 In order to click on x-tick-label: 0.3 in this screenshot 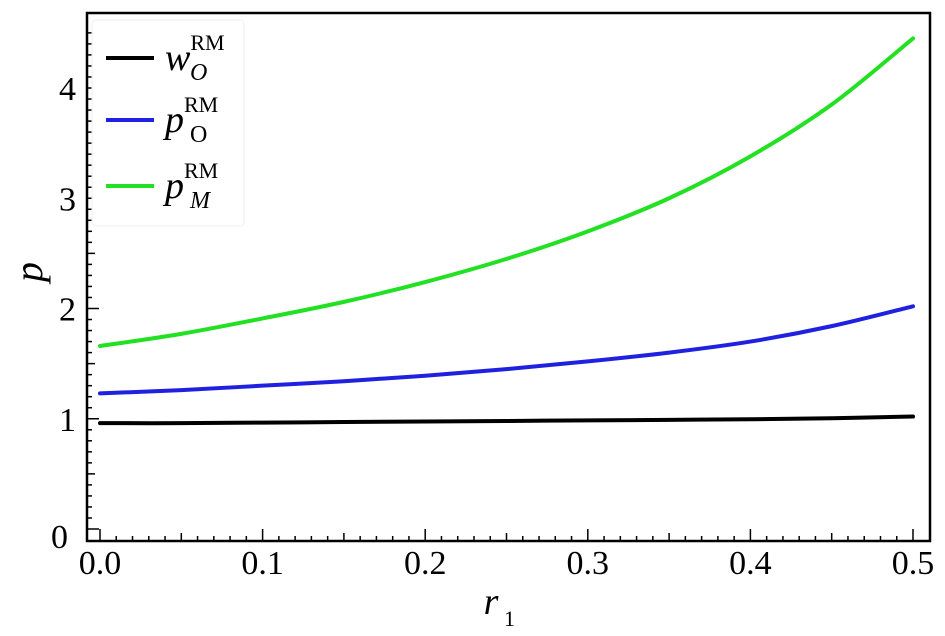, I will do `click(588, 563)`.